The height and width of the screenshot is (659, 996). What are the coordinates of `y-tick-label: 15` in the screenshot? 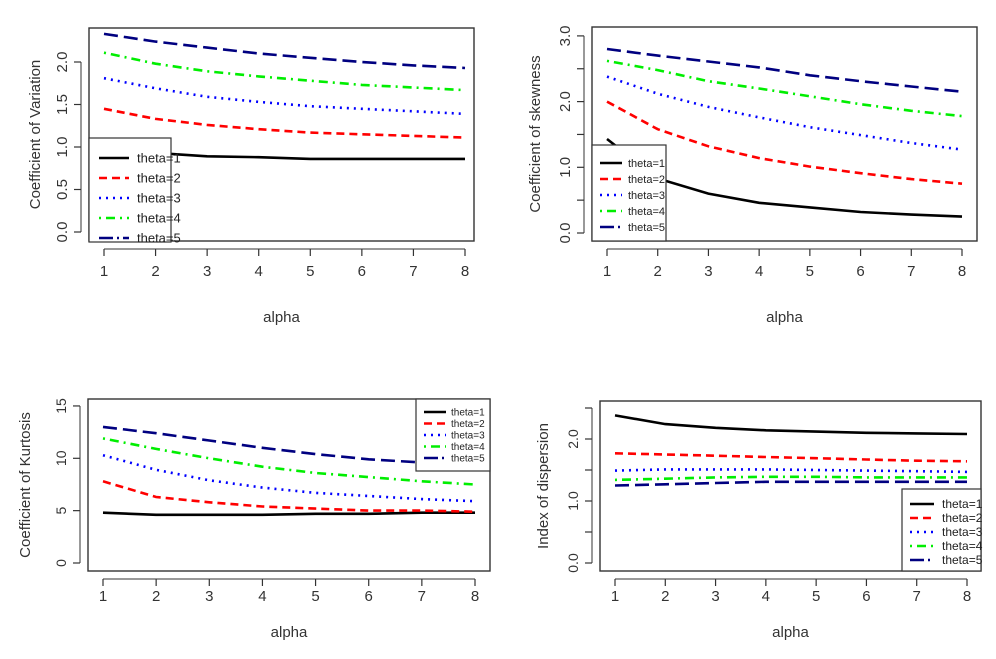 It's located at (61, 406).